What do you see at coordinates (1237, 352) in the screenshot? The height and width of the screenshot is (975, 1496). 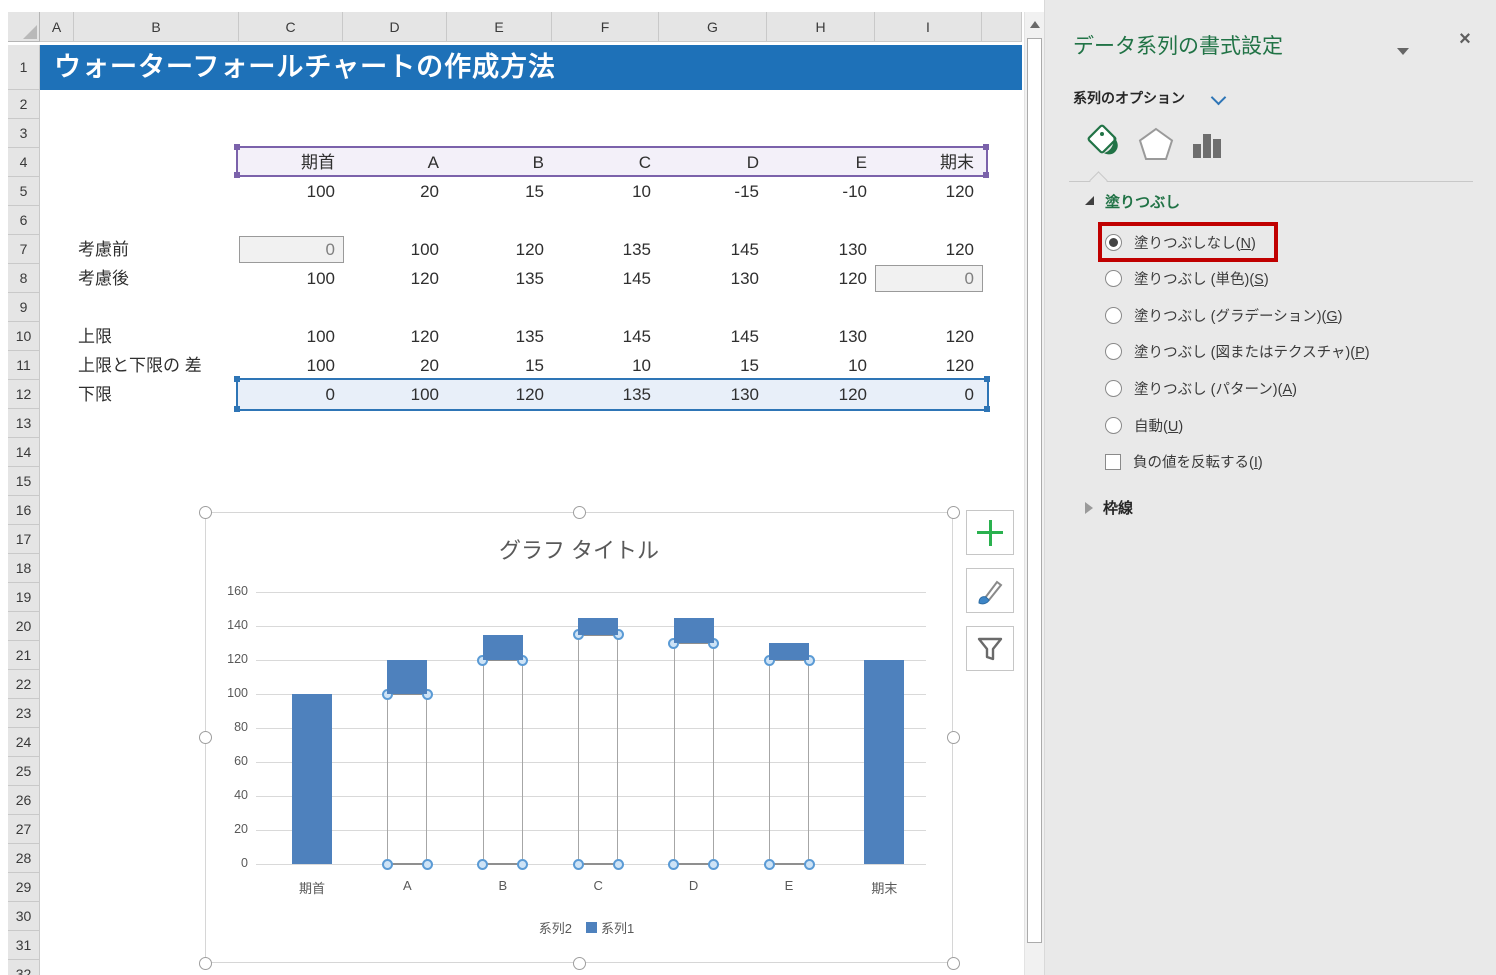 I see `fill-option-P: 塗りつぶし (図またはテクスチャ)(P)` at bounding box center [1237, 352].